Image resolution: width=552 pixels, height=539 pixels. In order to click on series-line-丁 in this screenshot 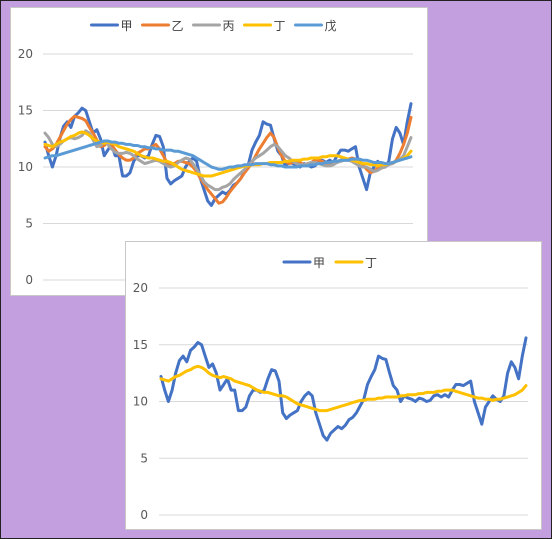, I will do `click(343, 388)`.